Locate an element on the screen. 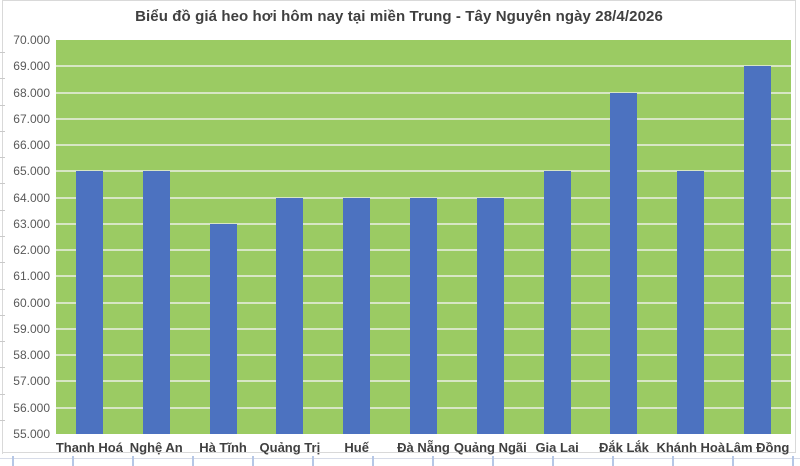 The image size is (800, 466). y-axis-tick-label: 69.000 is located at coordinates (31, 66).